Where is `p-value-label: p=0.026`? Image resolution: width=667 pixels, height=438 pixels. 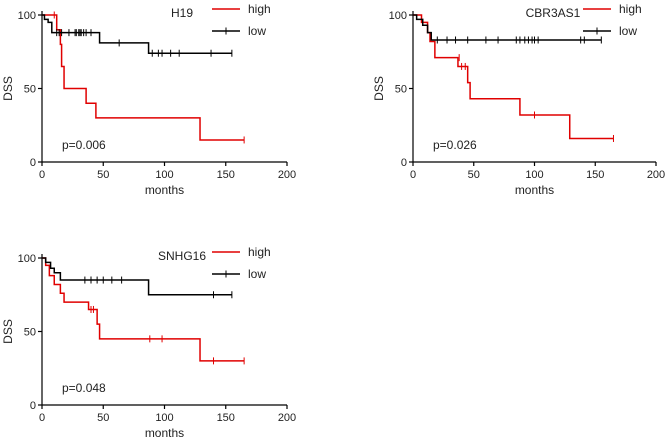 p-value-label: p=0.026 is located at coordinates (455, 145).